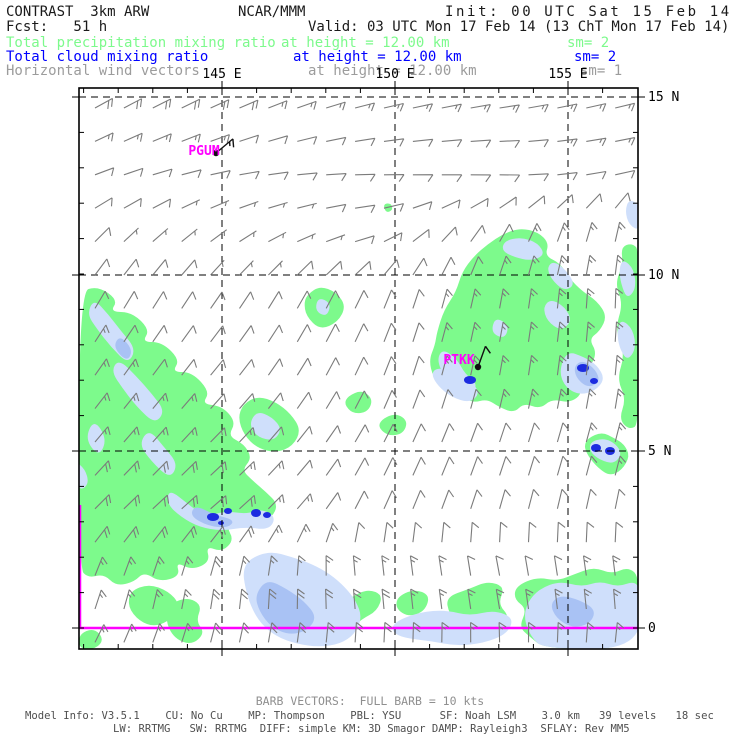  Describe the element at coordinates (78, 12) in the screenshot. I see `title-model: CONTRAST 3km ARW` at that location.